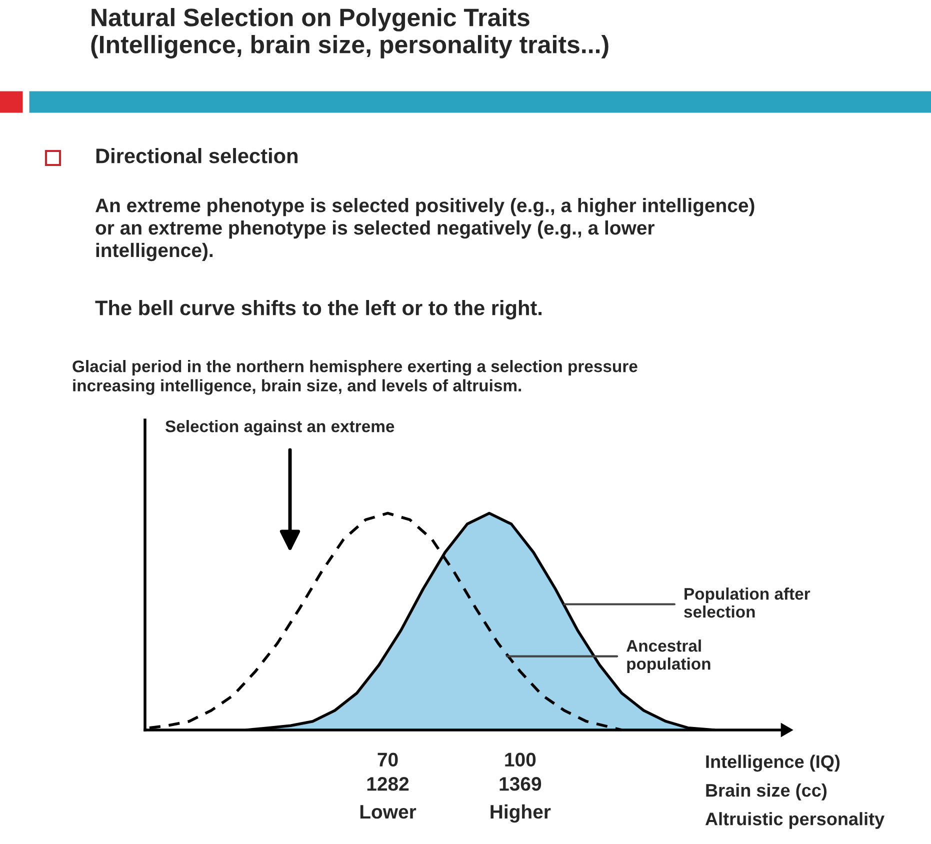  Describe the element at coordinates (318, 310) in the screenshot. I see `text: The bell curve shifts to the left or to the right.` at that location.